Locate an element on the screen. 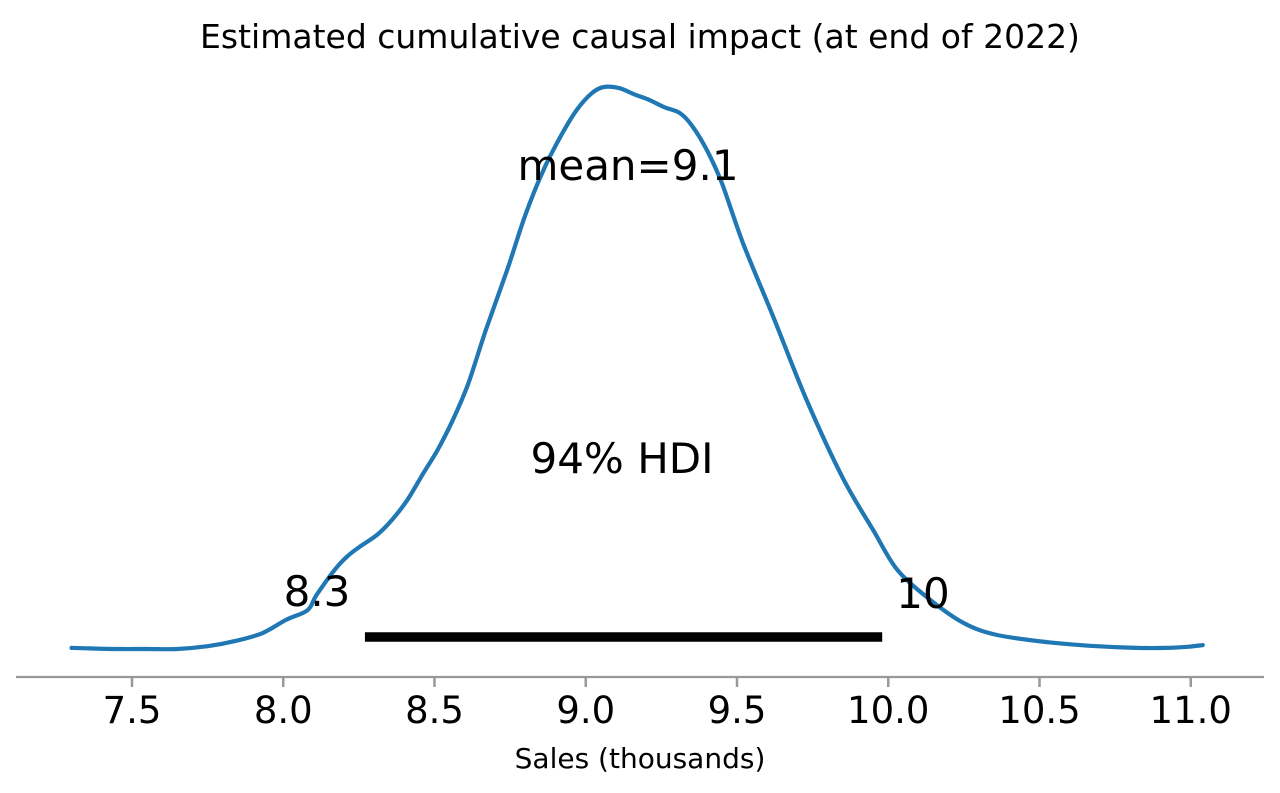 Image resolution: width=1280 pixels, height=793 pixels. x-tick-label: 8.5 is located at coordinates (434, 710).